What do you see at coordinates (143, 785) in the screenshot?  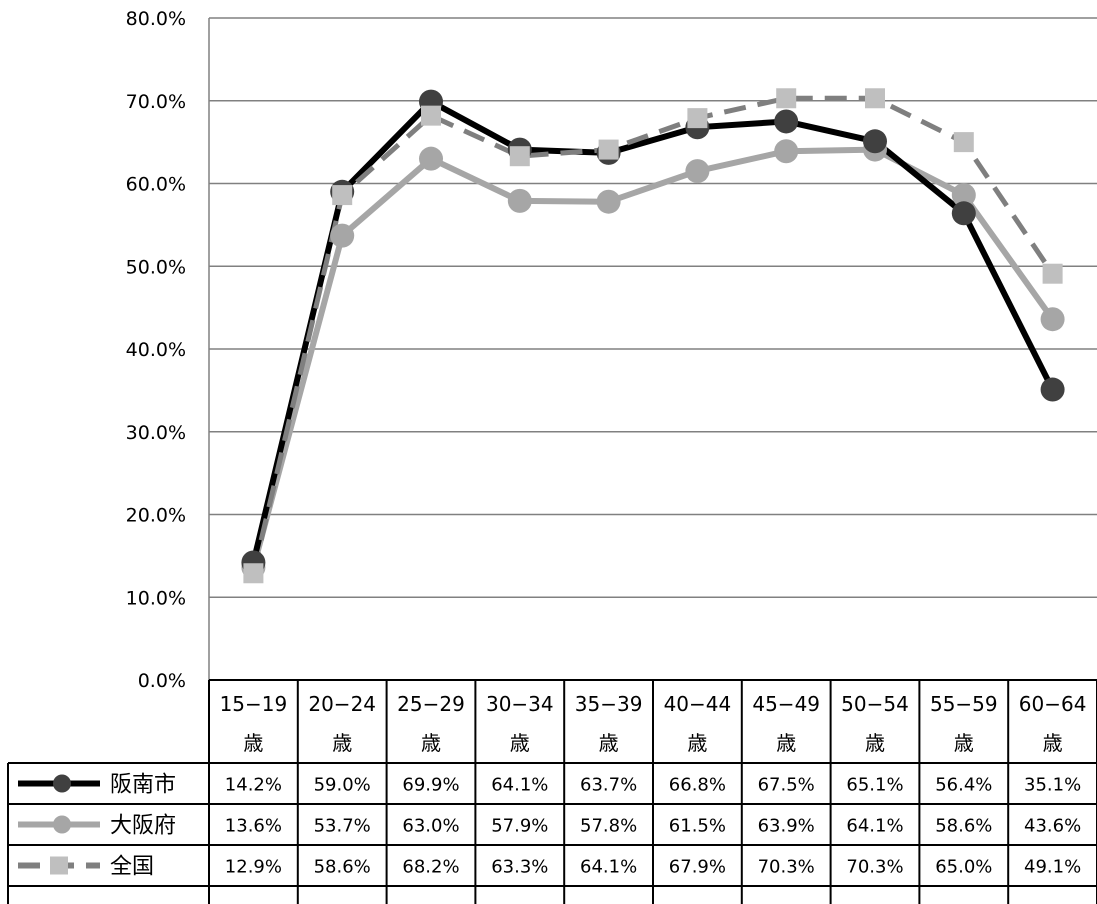 I see `legend-label: 阪南市` at bounding box center [143, 785].